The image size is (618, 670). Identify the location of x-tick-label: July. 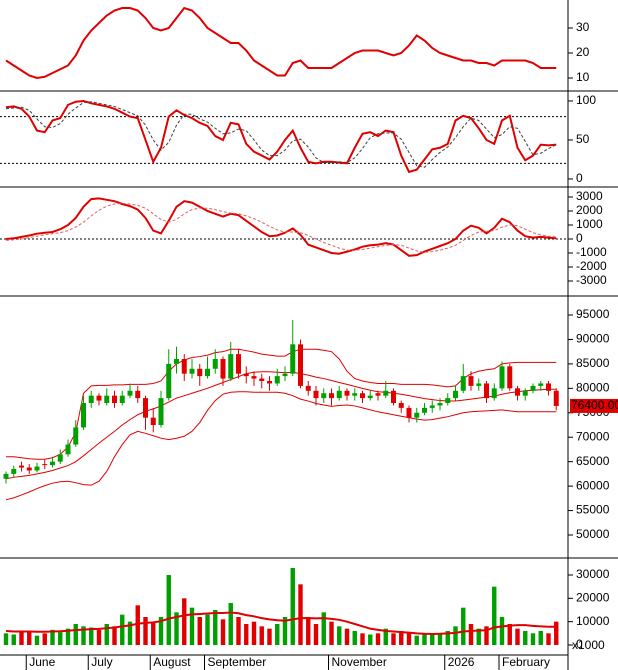
(101, 662).